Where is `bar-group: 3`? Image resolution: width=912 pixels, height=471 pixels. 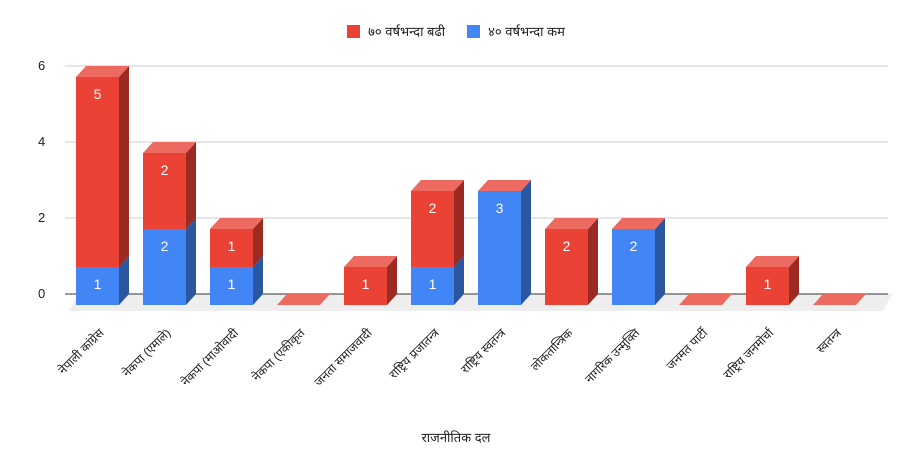
bar-group: 3 is located at coordinates (504, 242).